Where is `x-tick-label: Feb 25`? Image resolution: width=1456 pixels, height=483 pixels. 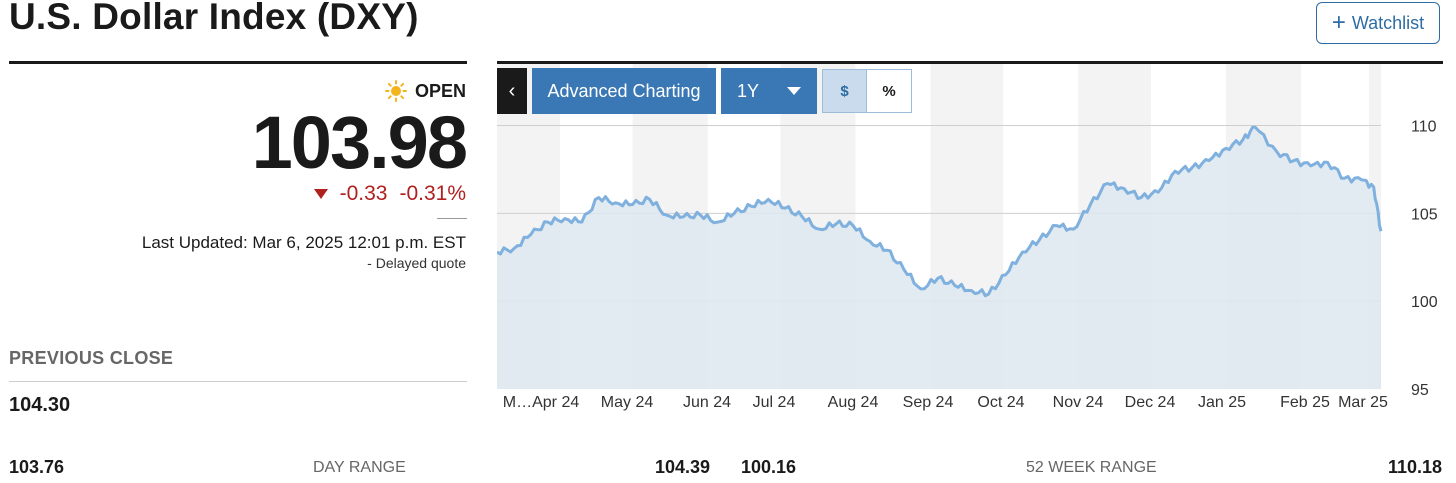 x-tick-label: Feb 25 is located at coordinates (1305, 402).